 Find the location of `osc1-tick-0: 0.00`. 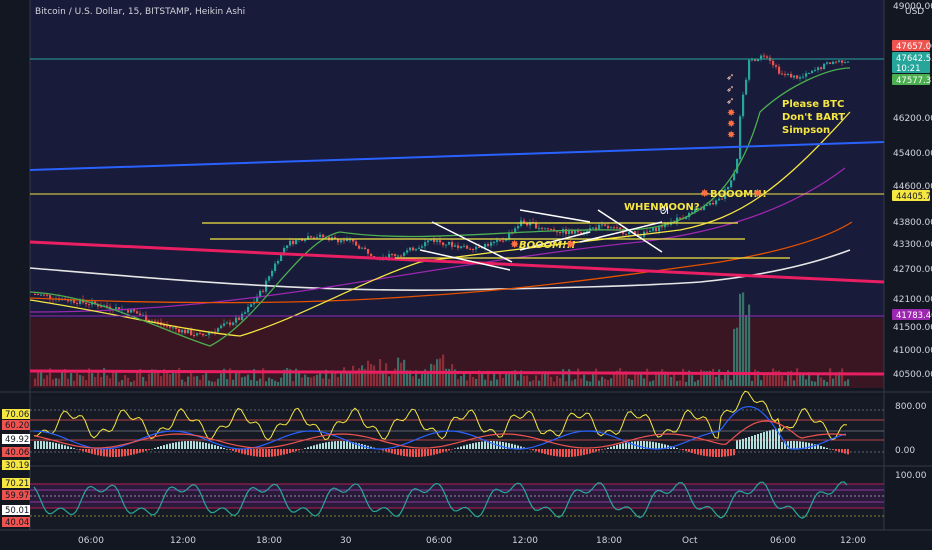

osc1-tick-0: 0.00 is located at coordinates (905, 451).